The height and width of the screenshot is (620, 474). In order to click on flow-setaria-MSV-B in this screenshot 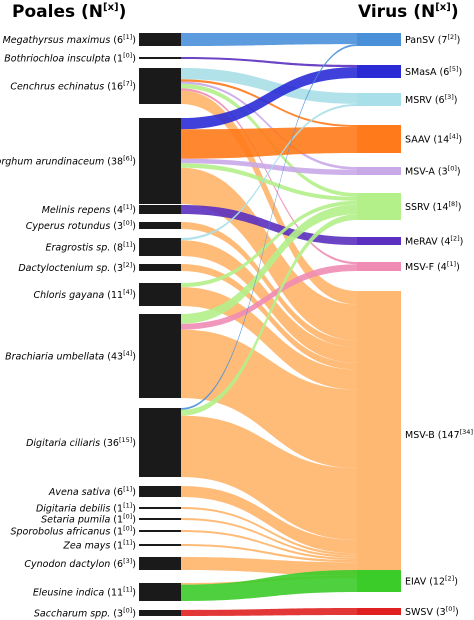, I will do `click(269, 538)`.